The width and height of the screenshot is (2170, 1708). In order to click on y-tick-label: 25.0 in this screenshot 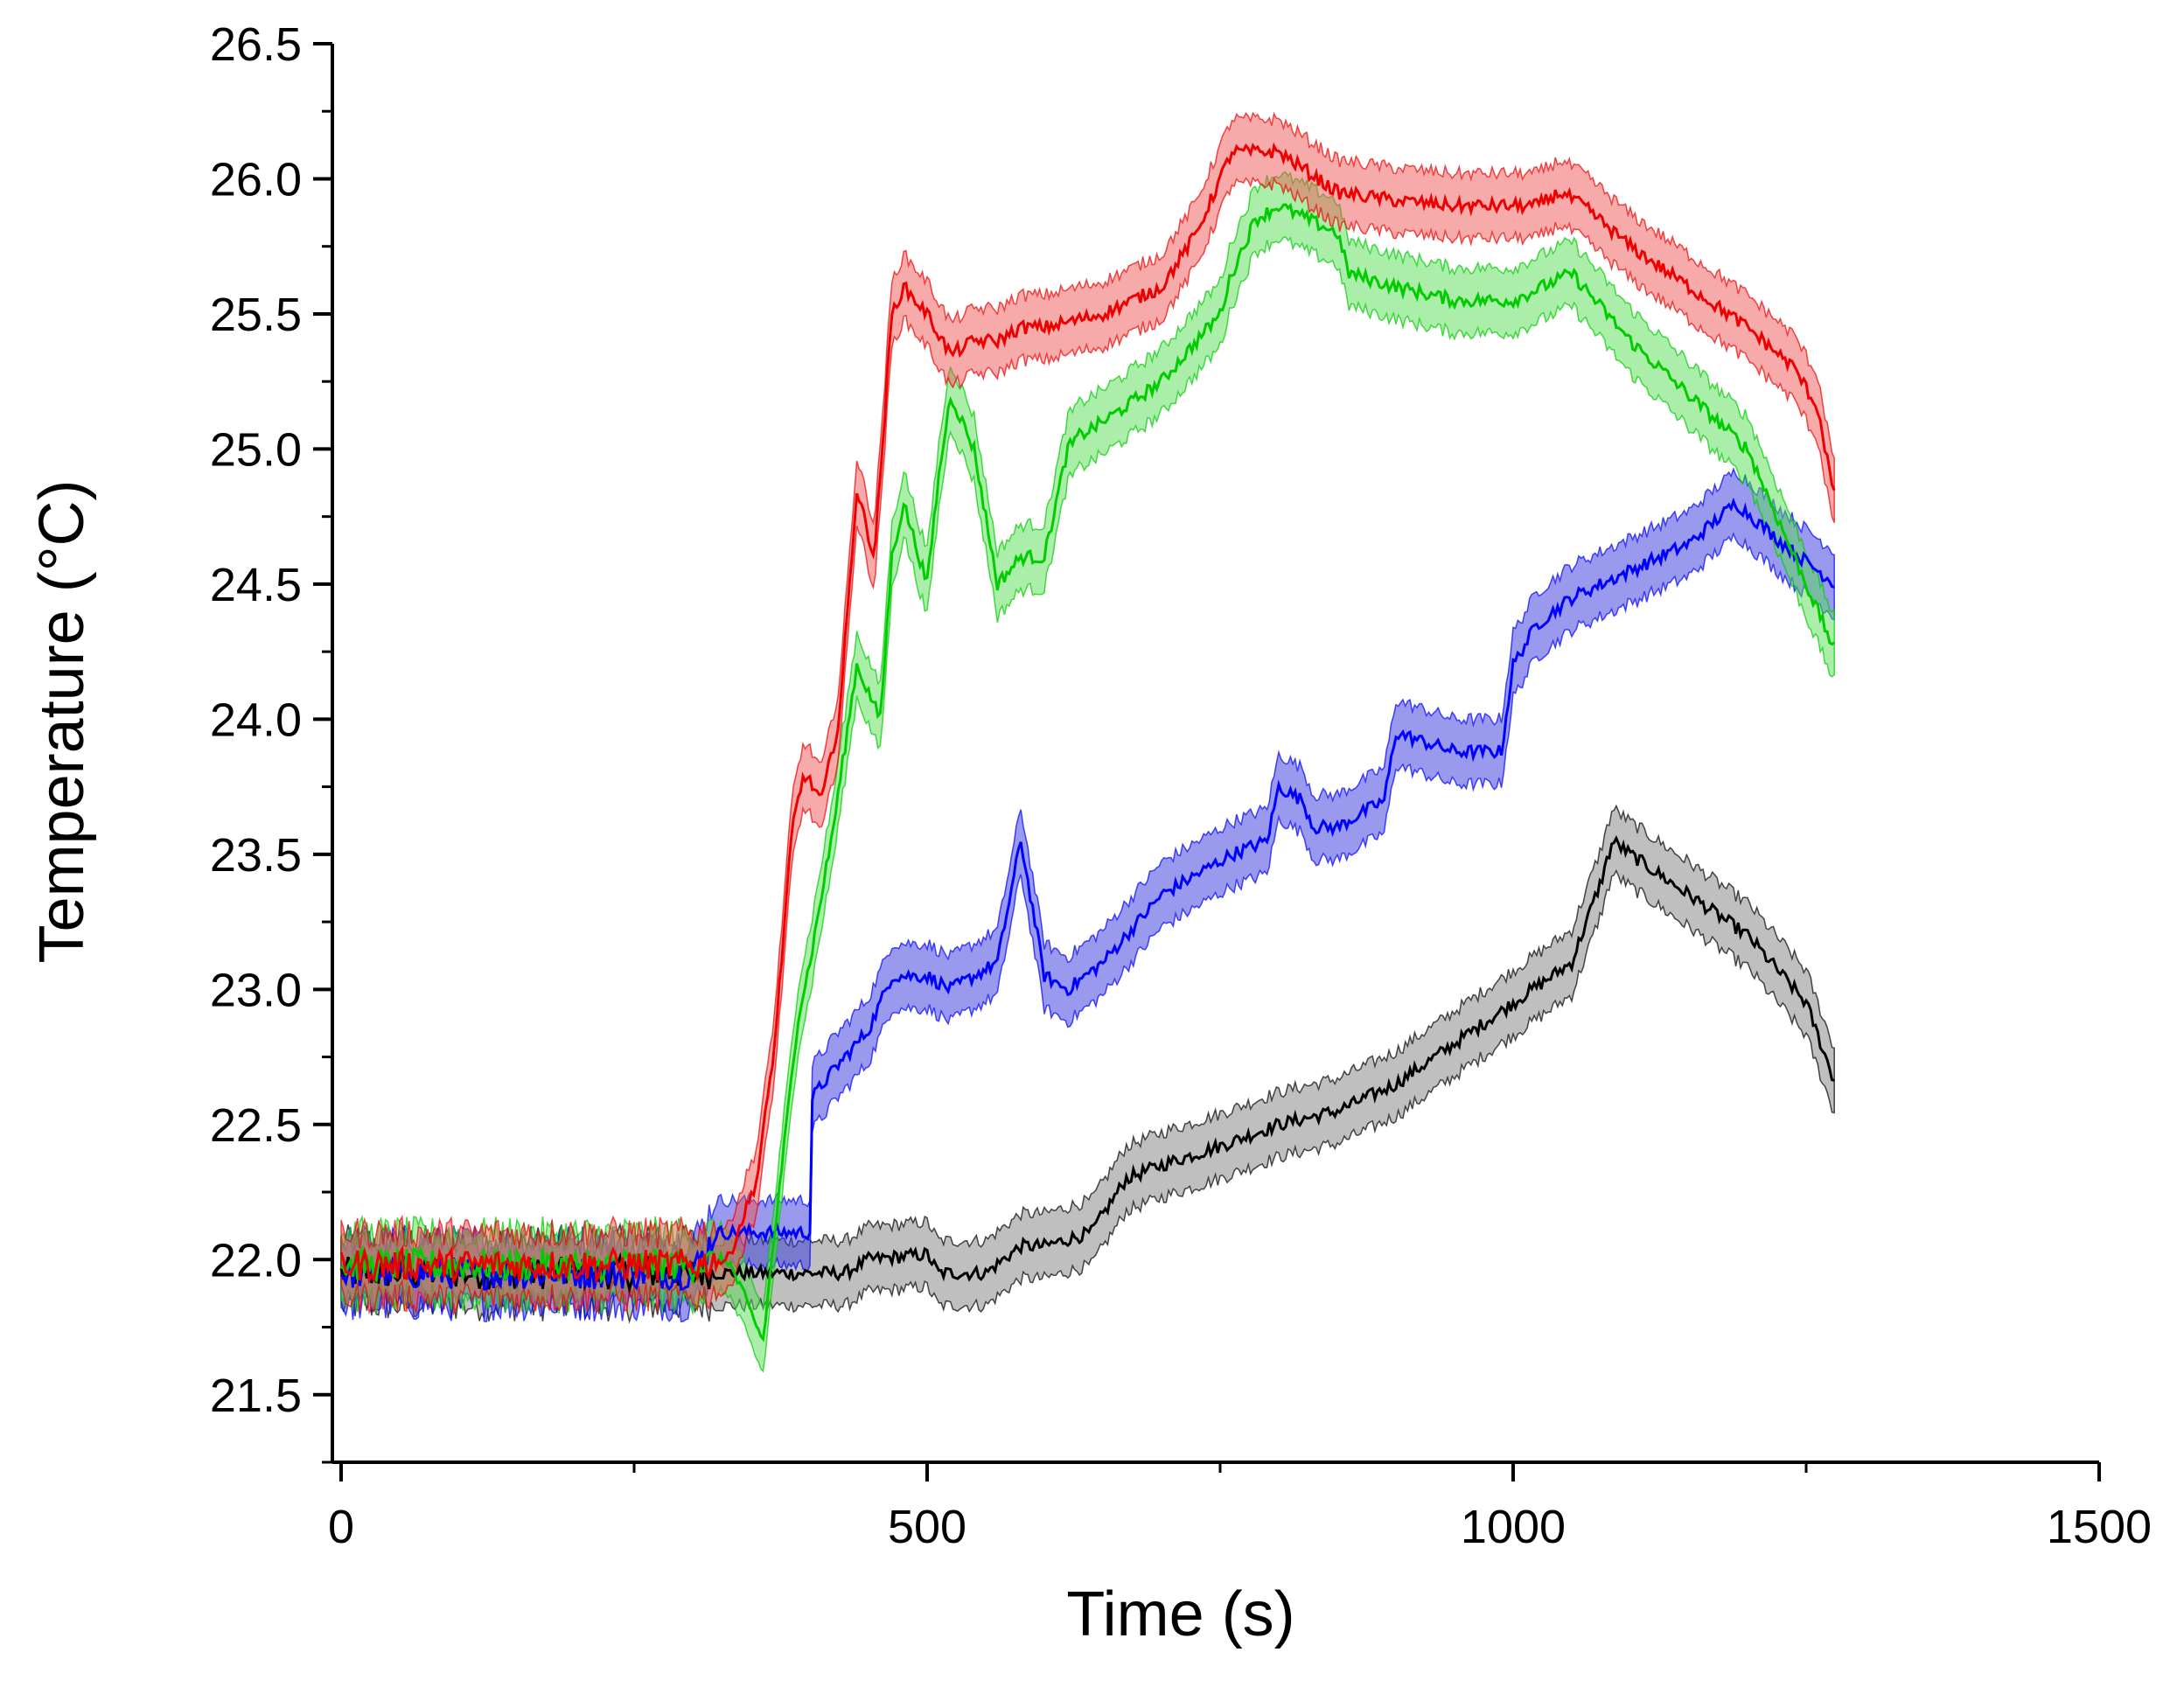, I will do `click(256, 450)`.